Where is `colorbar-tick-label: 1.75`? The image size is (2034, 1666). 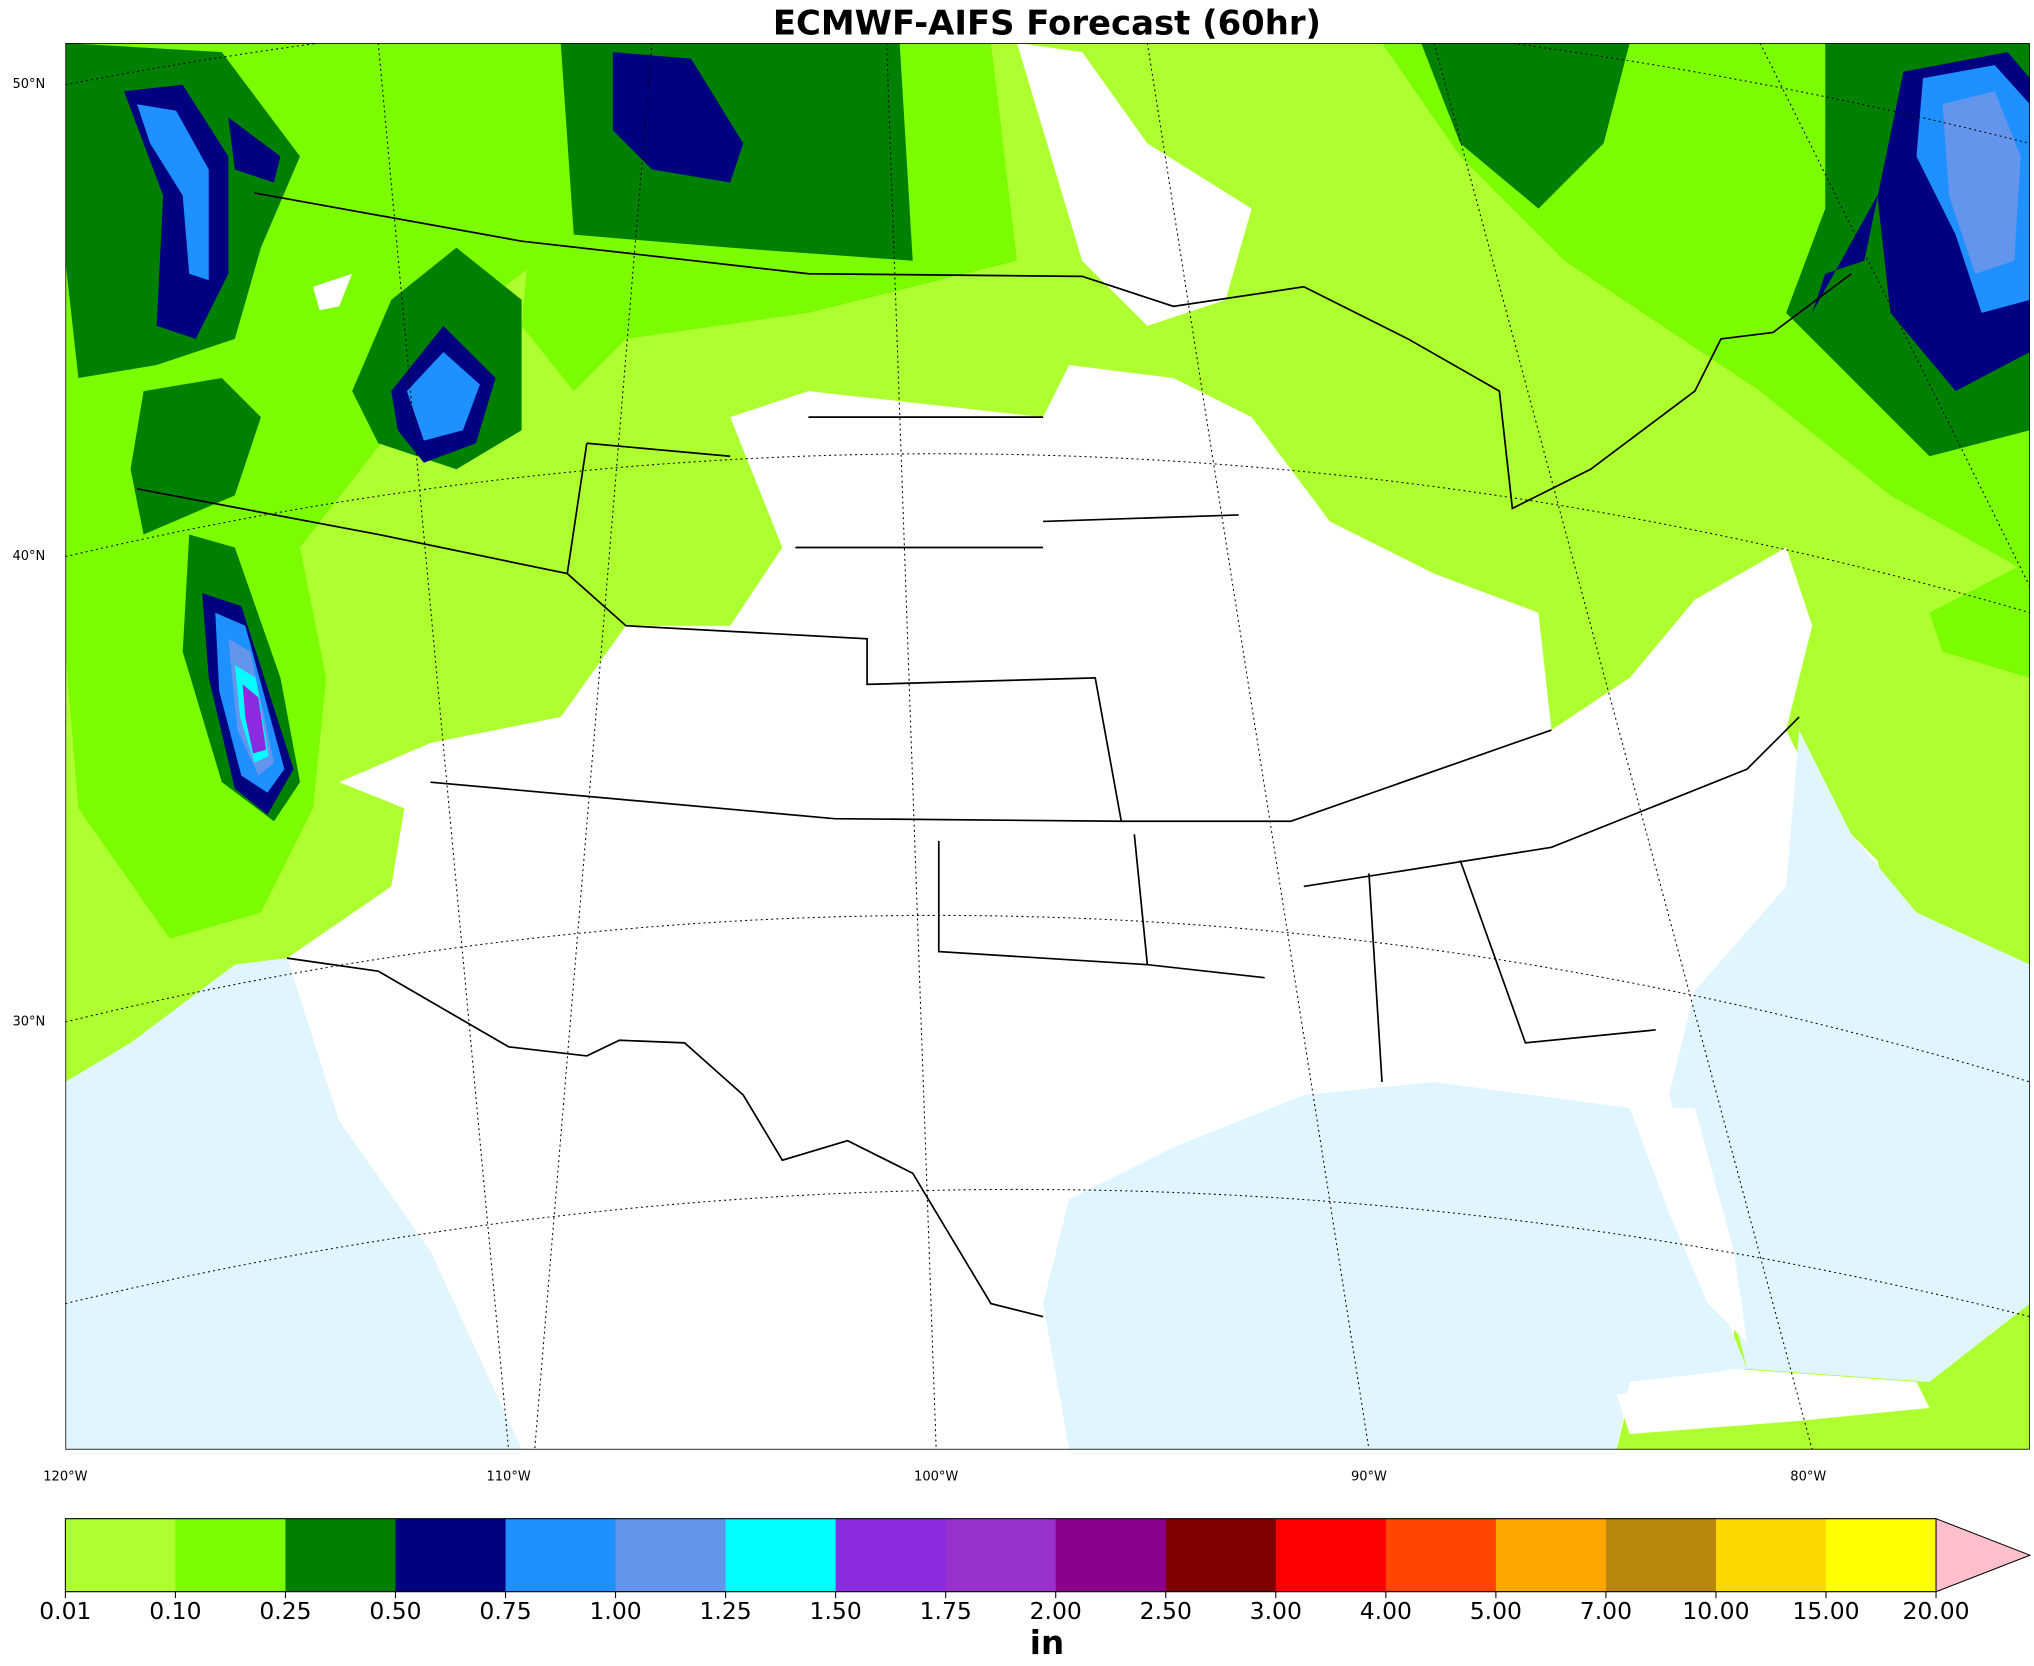 colorbar-tick-label: 1.75 is located at coordinates (946, 1611).